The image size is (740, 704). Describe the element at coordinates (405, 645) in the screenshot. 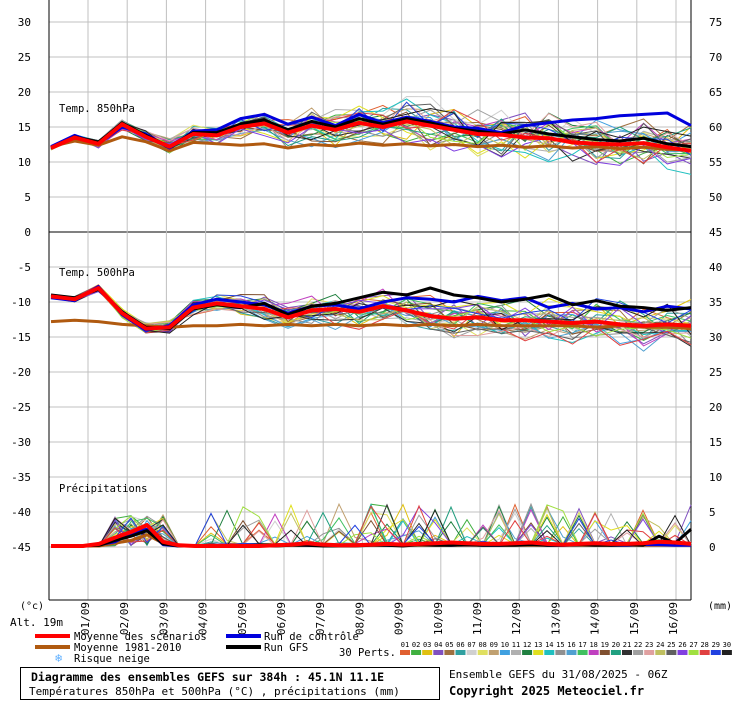

I see `pert-number: 01` at that location.